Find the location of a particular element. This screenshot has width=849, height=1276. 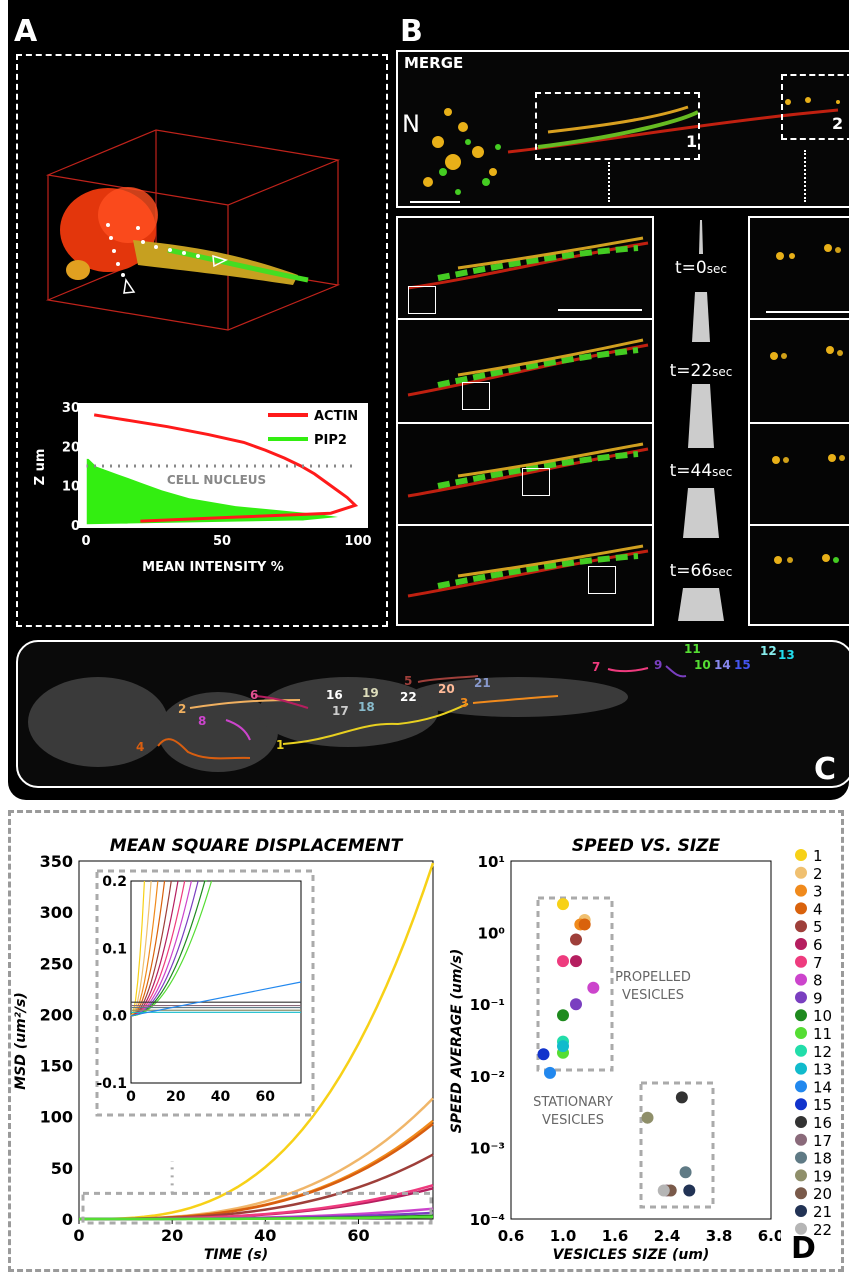

track-label-18: 18 is located at coordinates (366, 707).